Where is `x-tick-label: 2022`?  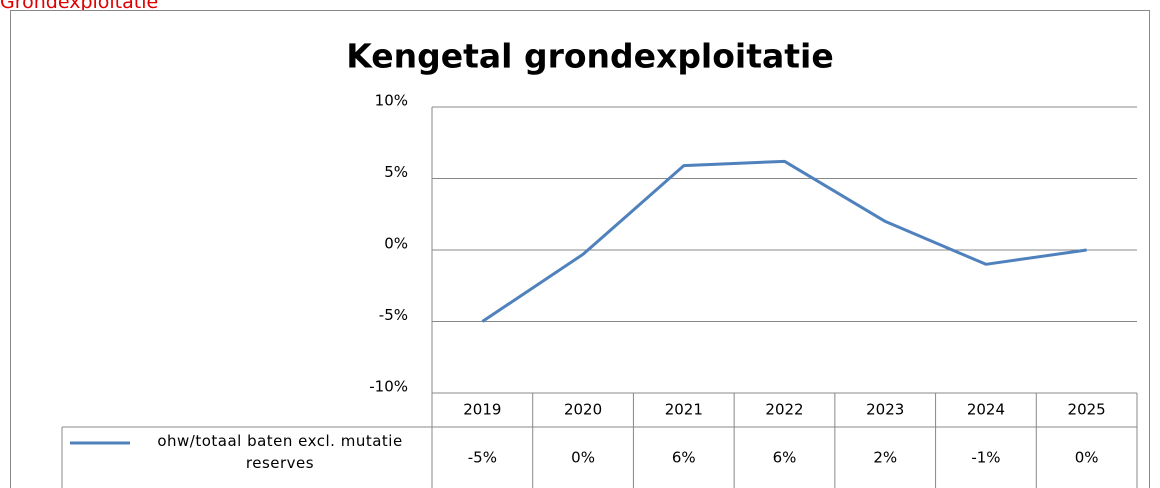
x-tick-label: 2022 is located at coordinates (784, 410).